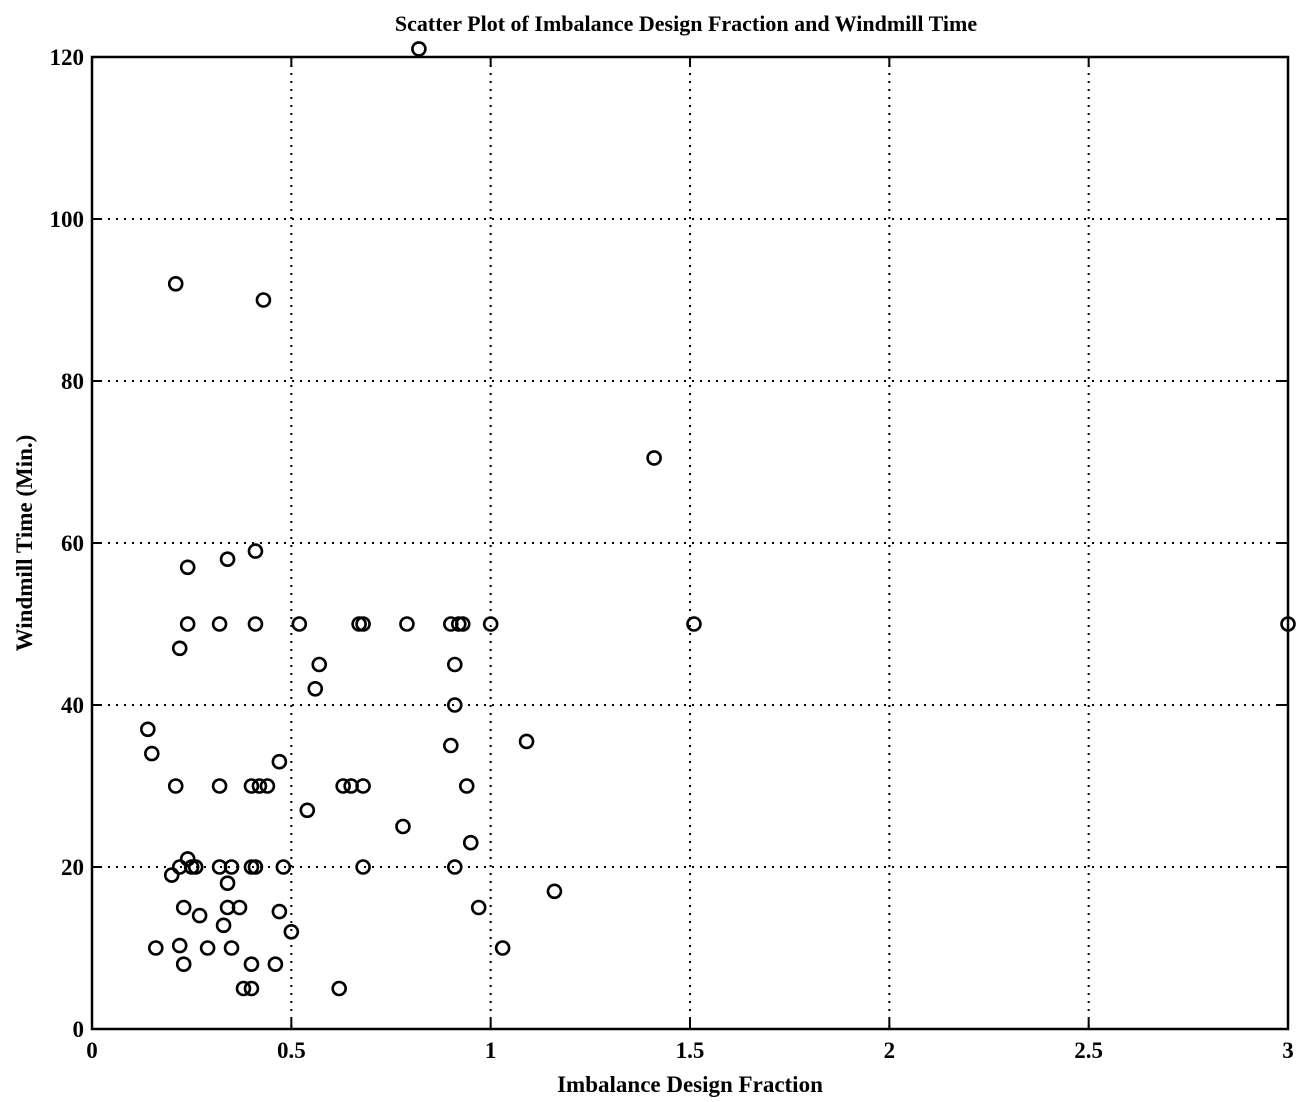  What do you see at coordinates (79, 1029) in the screenshot?
I see `y-tick-label: 0` at bounding box center [79, 1029].